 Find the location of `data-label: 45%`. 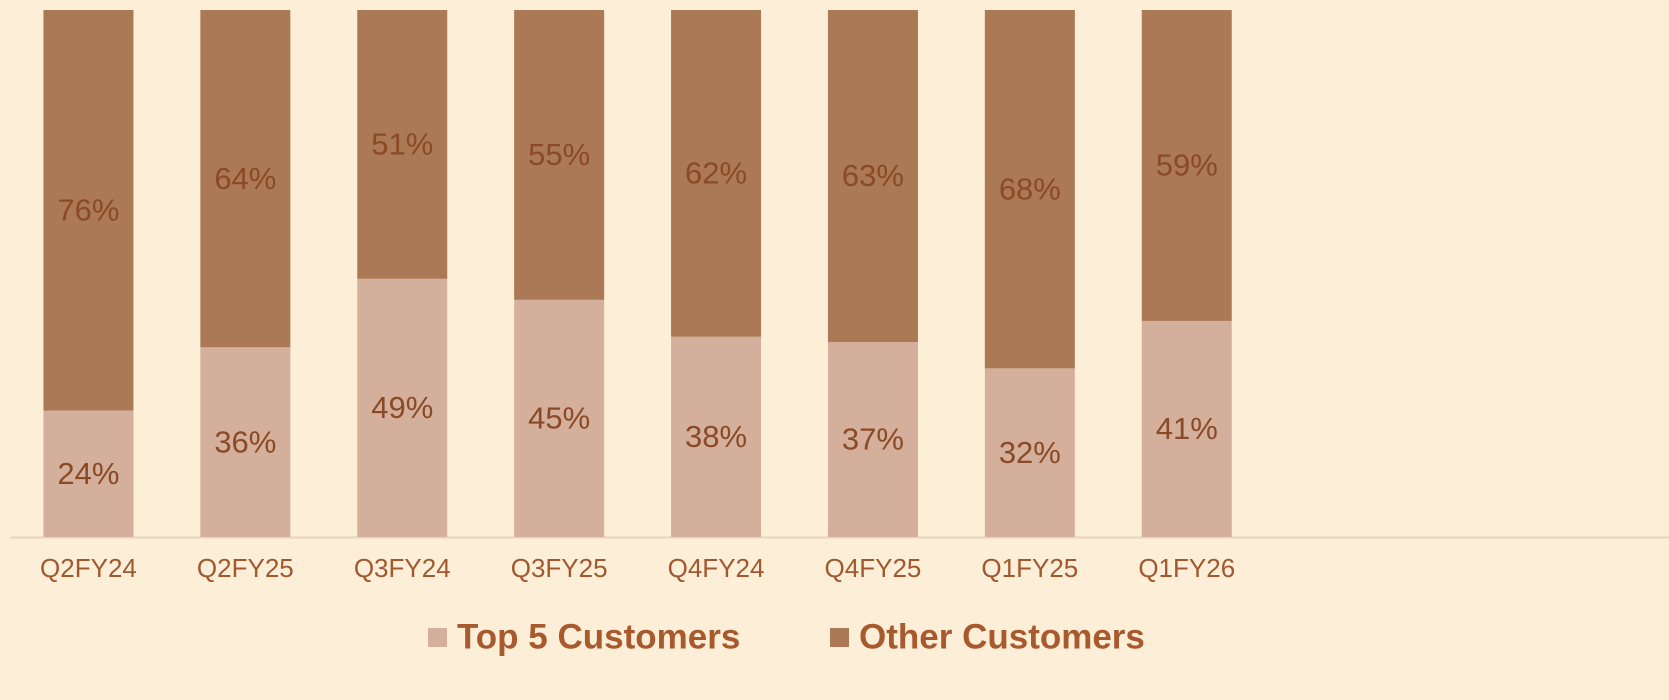

data-label: 45% is located at coordinates (559, 418).